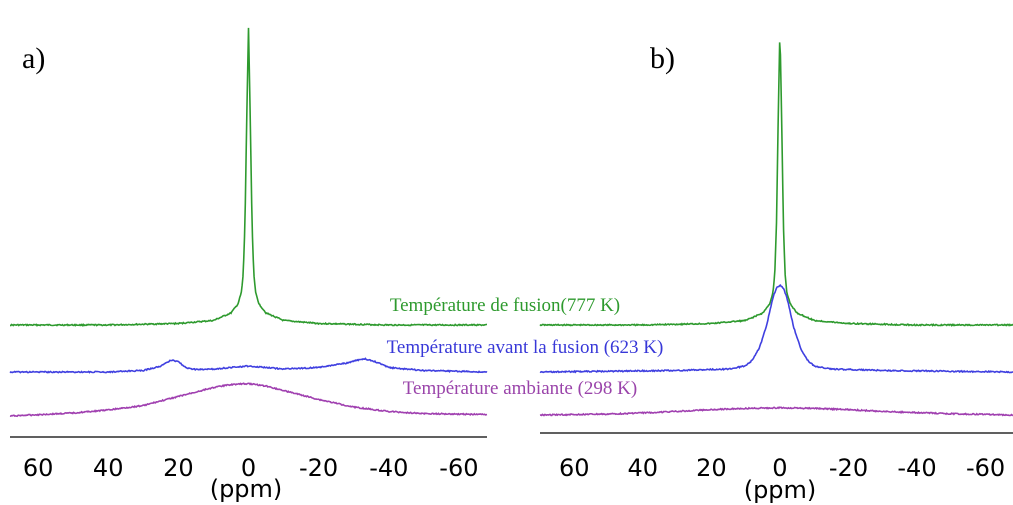 The image size is (1013, 505). I want to click on panel-a-ticks: 60 40 20 0 -20 -40 -60, so click(251, 468).